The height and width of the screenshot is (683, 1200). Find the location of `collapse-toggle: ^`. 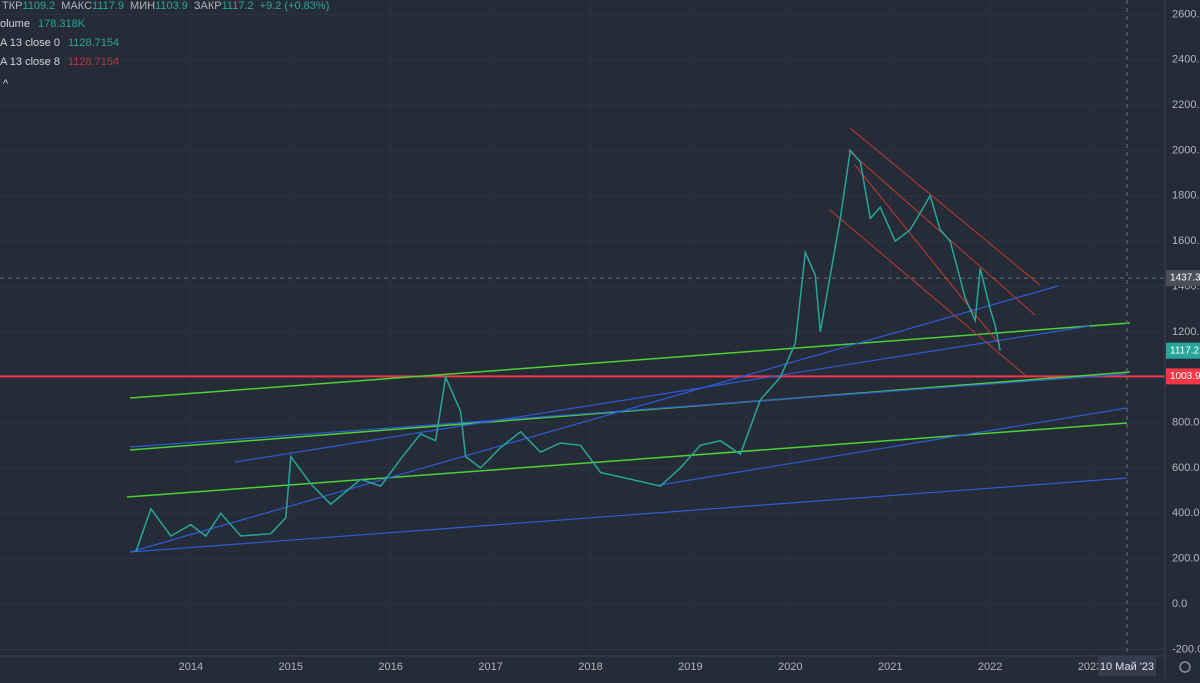

collapse-toggle: ^ is located at coordinates (6, 84).